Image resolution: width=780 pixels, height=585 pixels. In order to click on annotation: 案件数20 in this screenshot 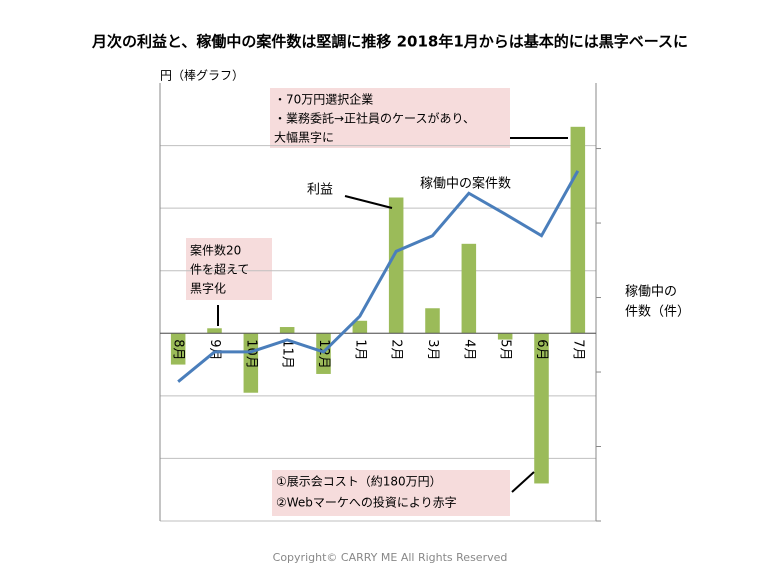, I will do `click(215, 250)`.